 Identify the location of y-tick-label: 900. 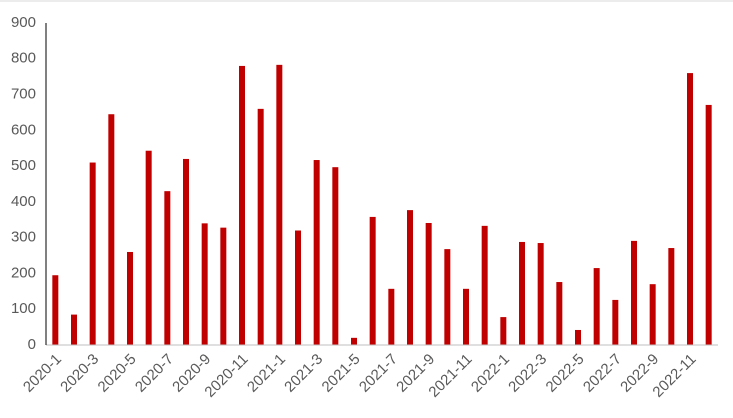
(23, 22).